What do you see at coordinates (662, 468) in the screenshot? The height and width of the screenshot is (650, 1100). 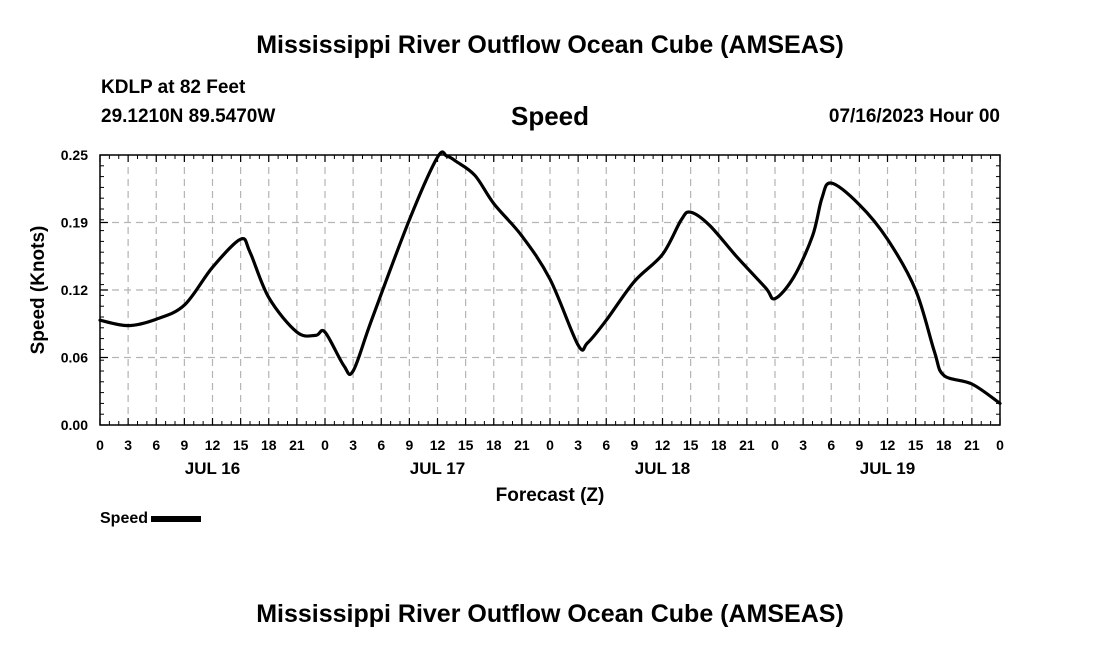 I see `day-label: JUL 18` at bounding box center [662, 468].